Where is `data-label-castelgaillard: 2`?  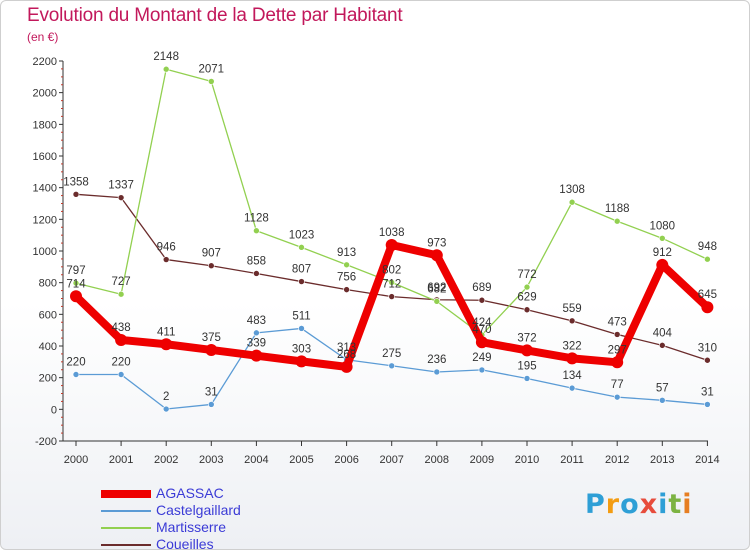 data-label-castelgaillard: 2 is located at coordinates (166, 397).